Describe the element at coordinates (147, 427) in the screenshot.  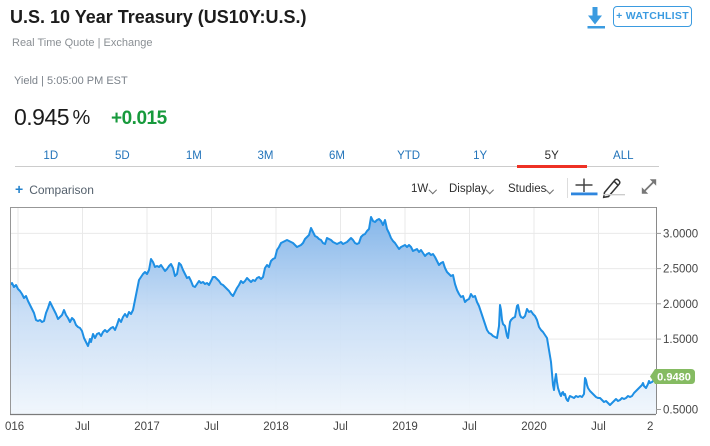
I see `svg-text: 2017` at that location.